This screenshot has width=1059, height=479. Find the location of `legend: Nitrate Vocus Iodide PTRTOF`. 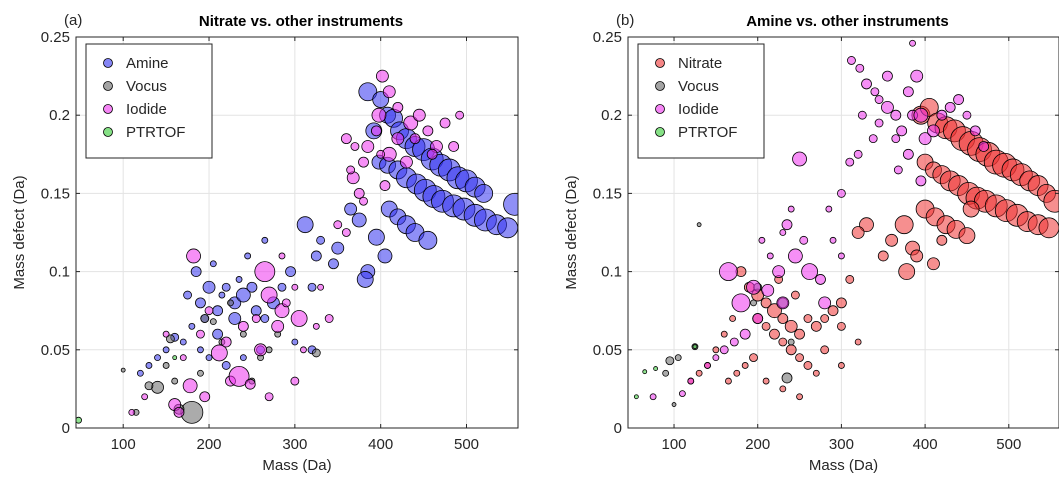

legend: Nitrate Vocus Iodide PTRTOF is located at coordinates (701, 101).